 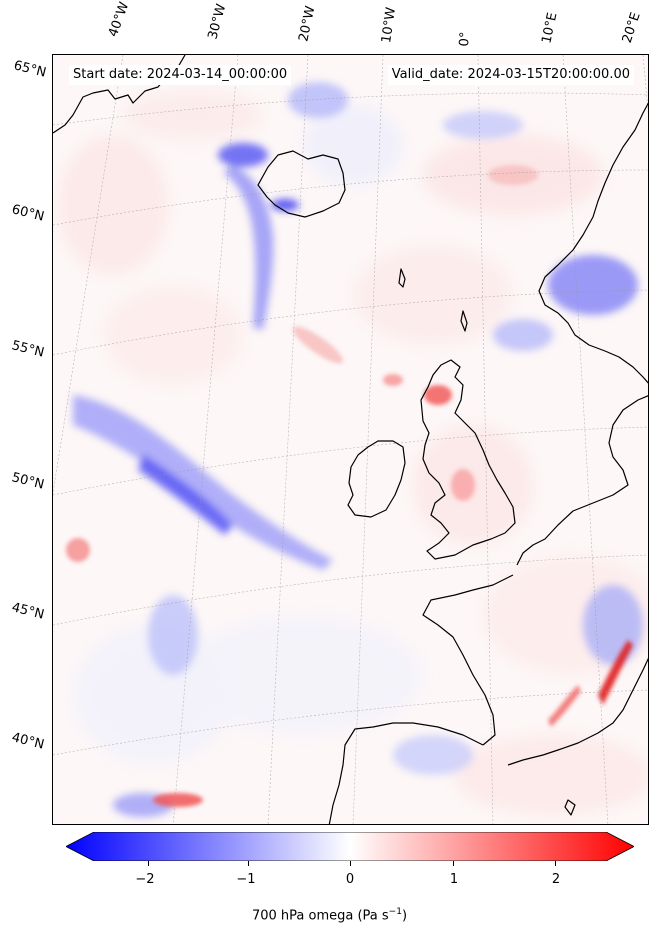 I want to click on coast-iberia, so click(x=406, y=773).